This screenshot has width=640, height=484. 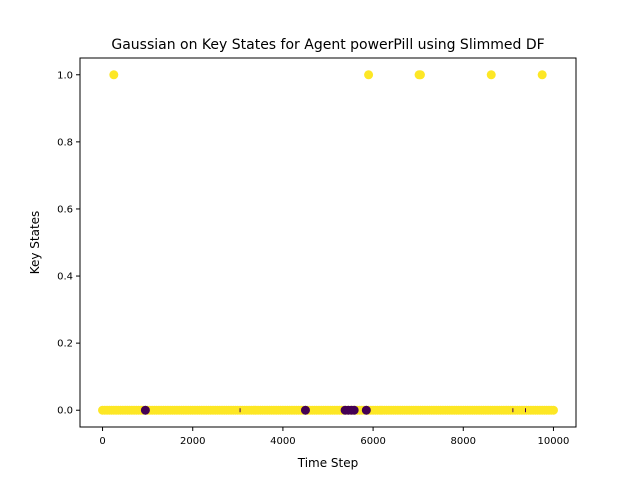 I want to click on y-tick-label: 0.6, so click(x=65, y=209).